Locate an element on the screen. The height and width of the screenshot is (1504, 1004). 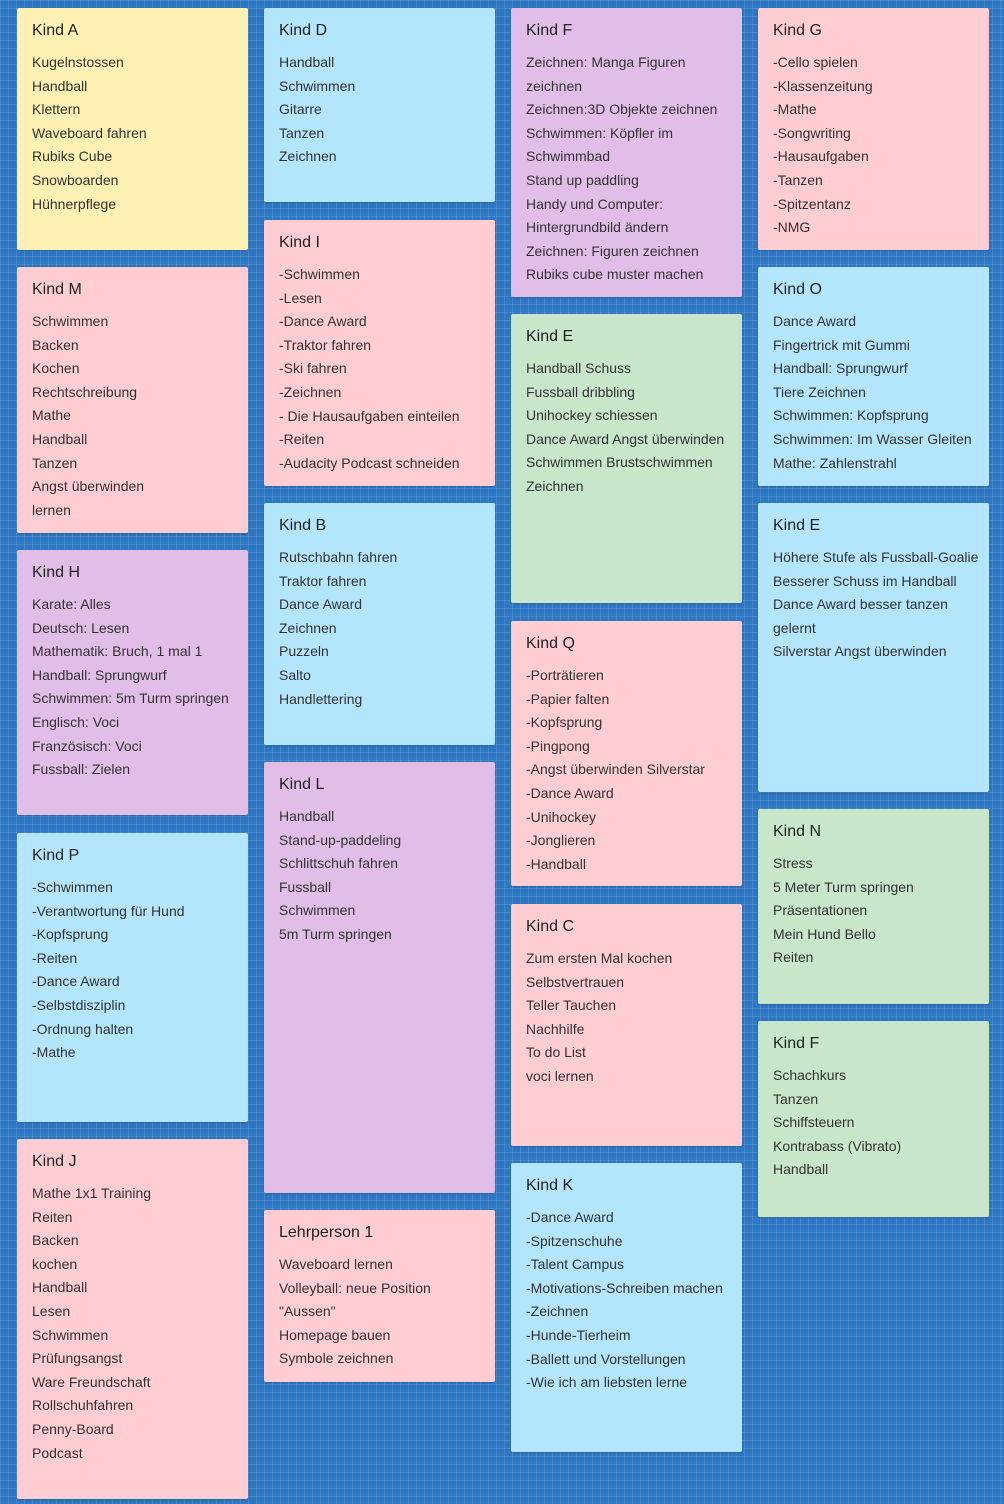
post-title: Kind J is located at coordinates (54, 1161).